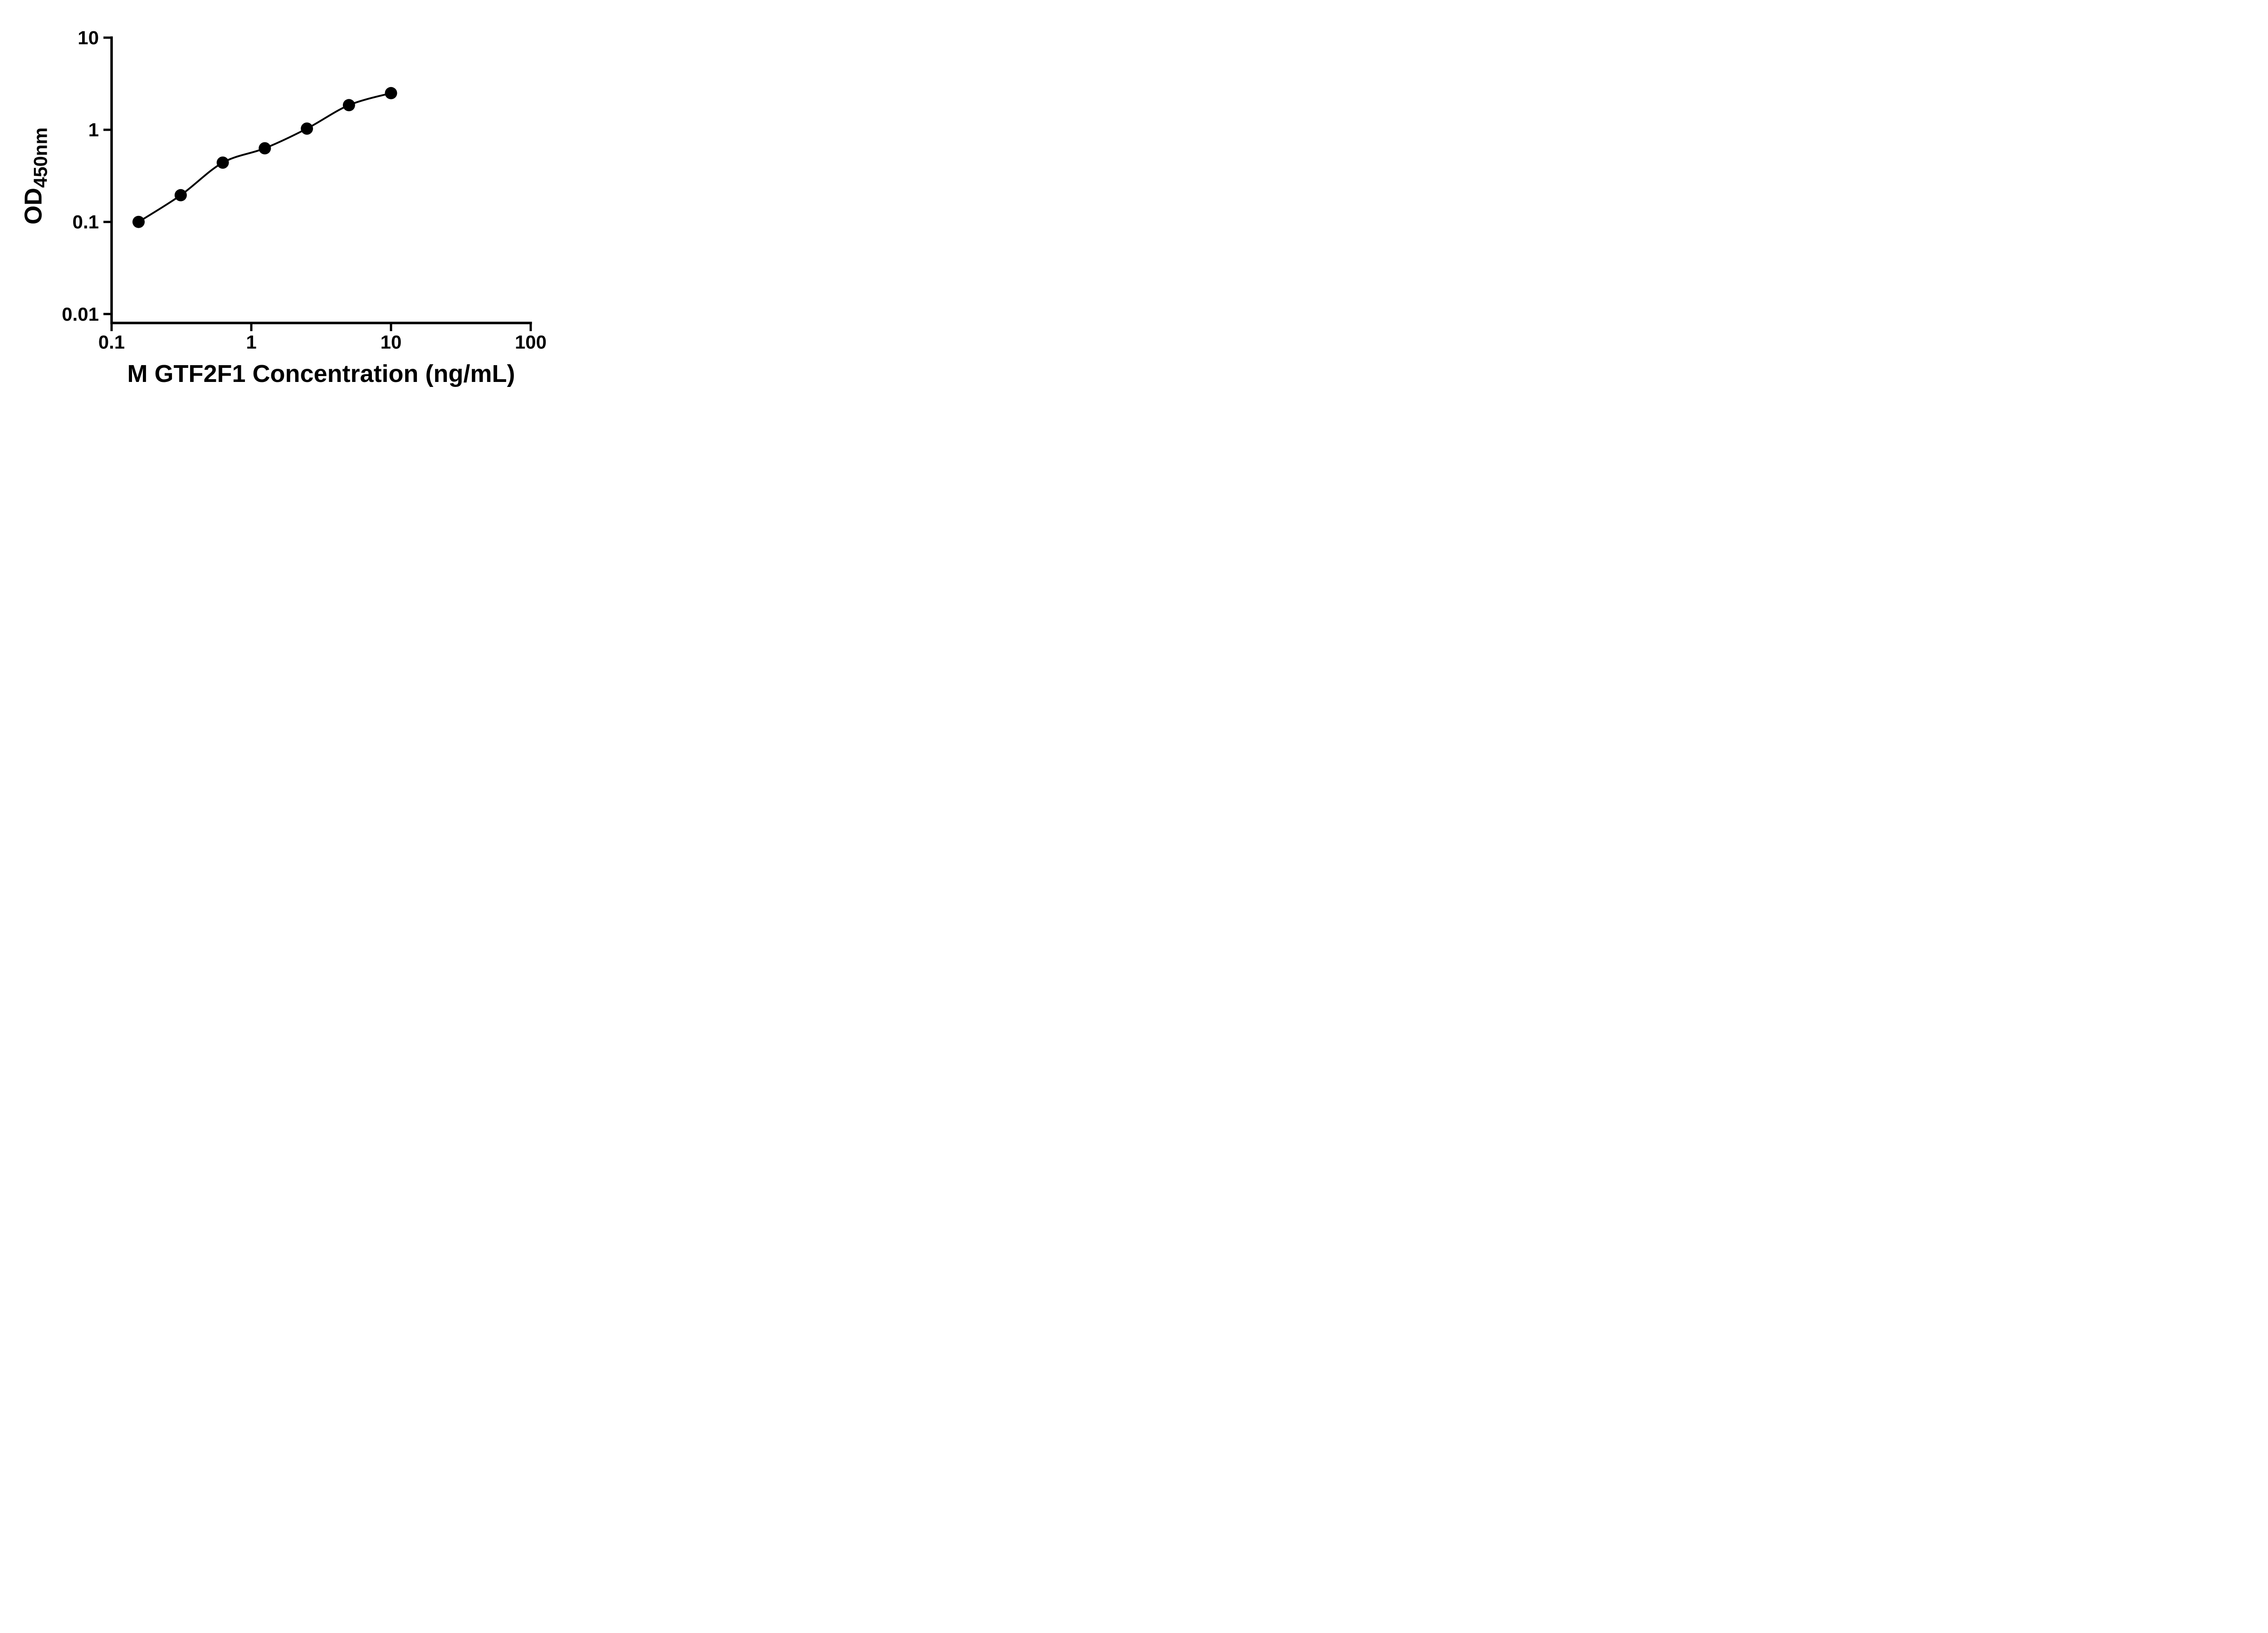 The height and width of the screenshot is (1633, 2268). Describe the element at coordinates (89, 38) in the screenshot. I see `y-axis-tick-label: 10` at that location.